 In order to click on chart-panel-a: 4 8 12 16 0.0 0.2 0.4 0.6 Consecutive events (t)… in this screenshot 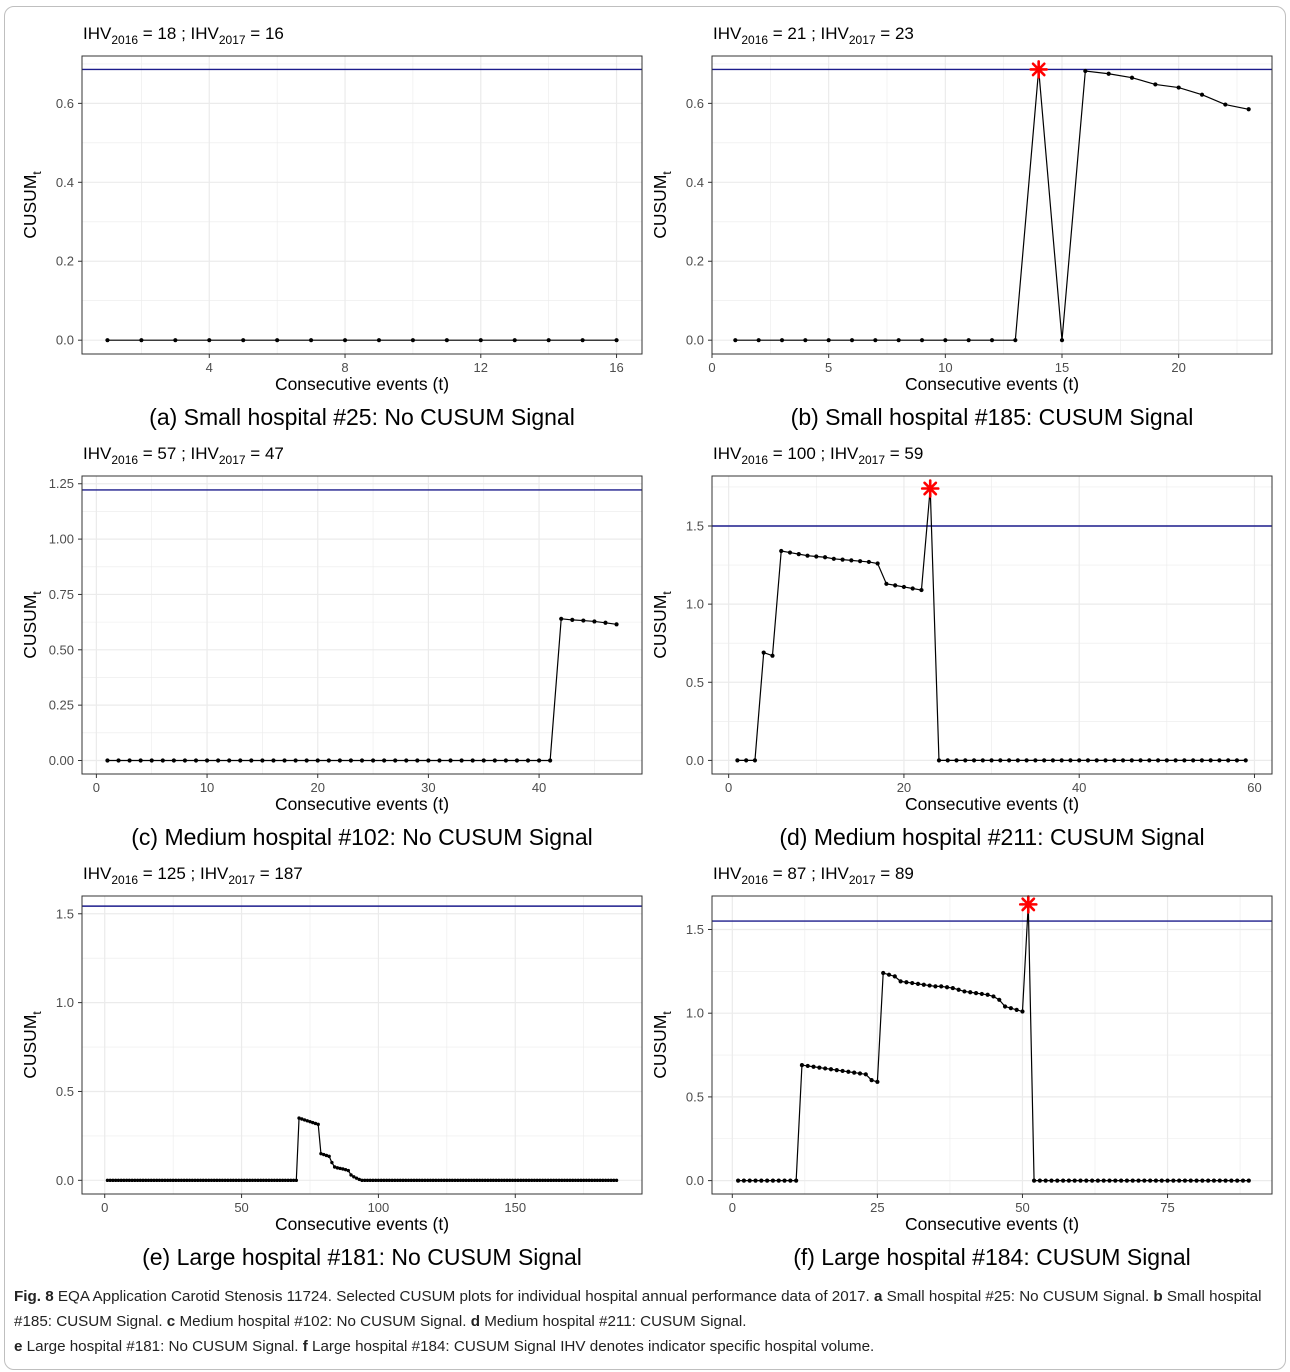, I will do `click(331, 227)`.